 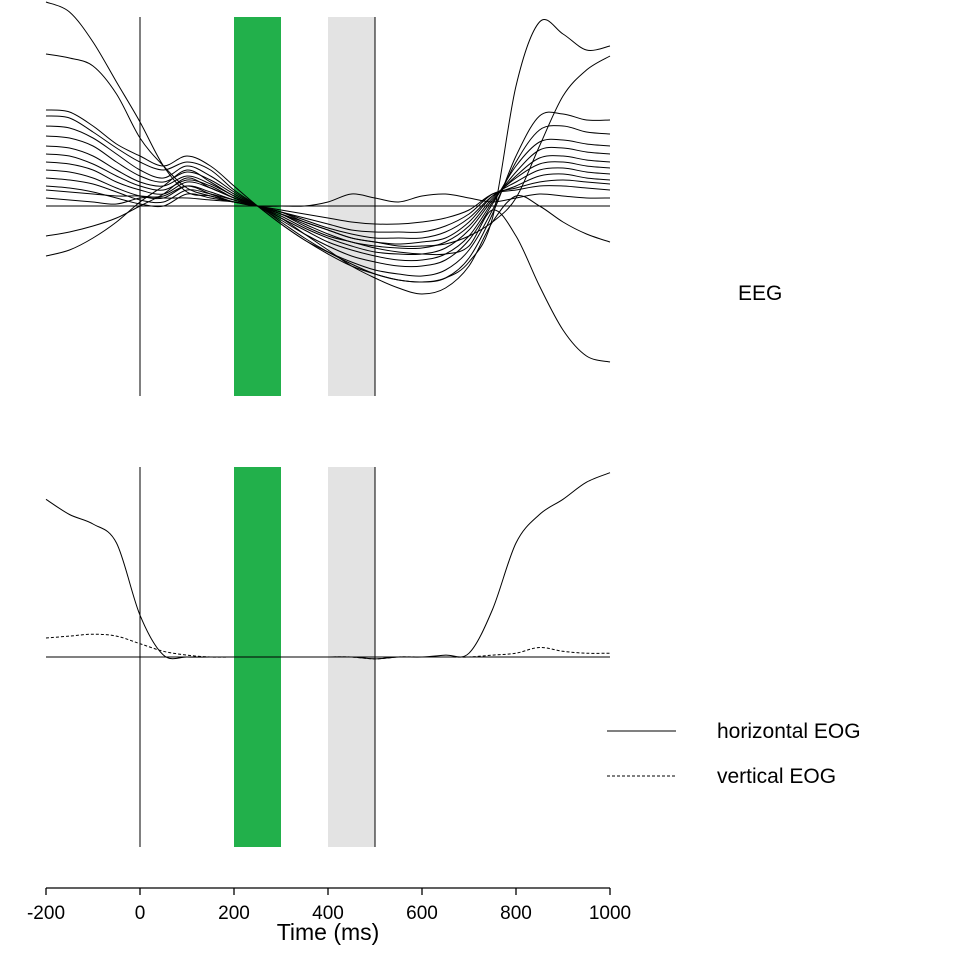 I want to click on legend-label-vertical-eog: vertical EOG, so click(x=776, y=776).